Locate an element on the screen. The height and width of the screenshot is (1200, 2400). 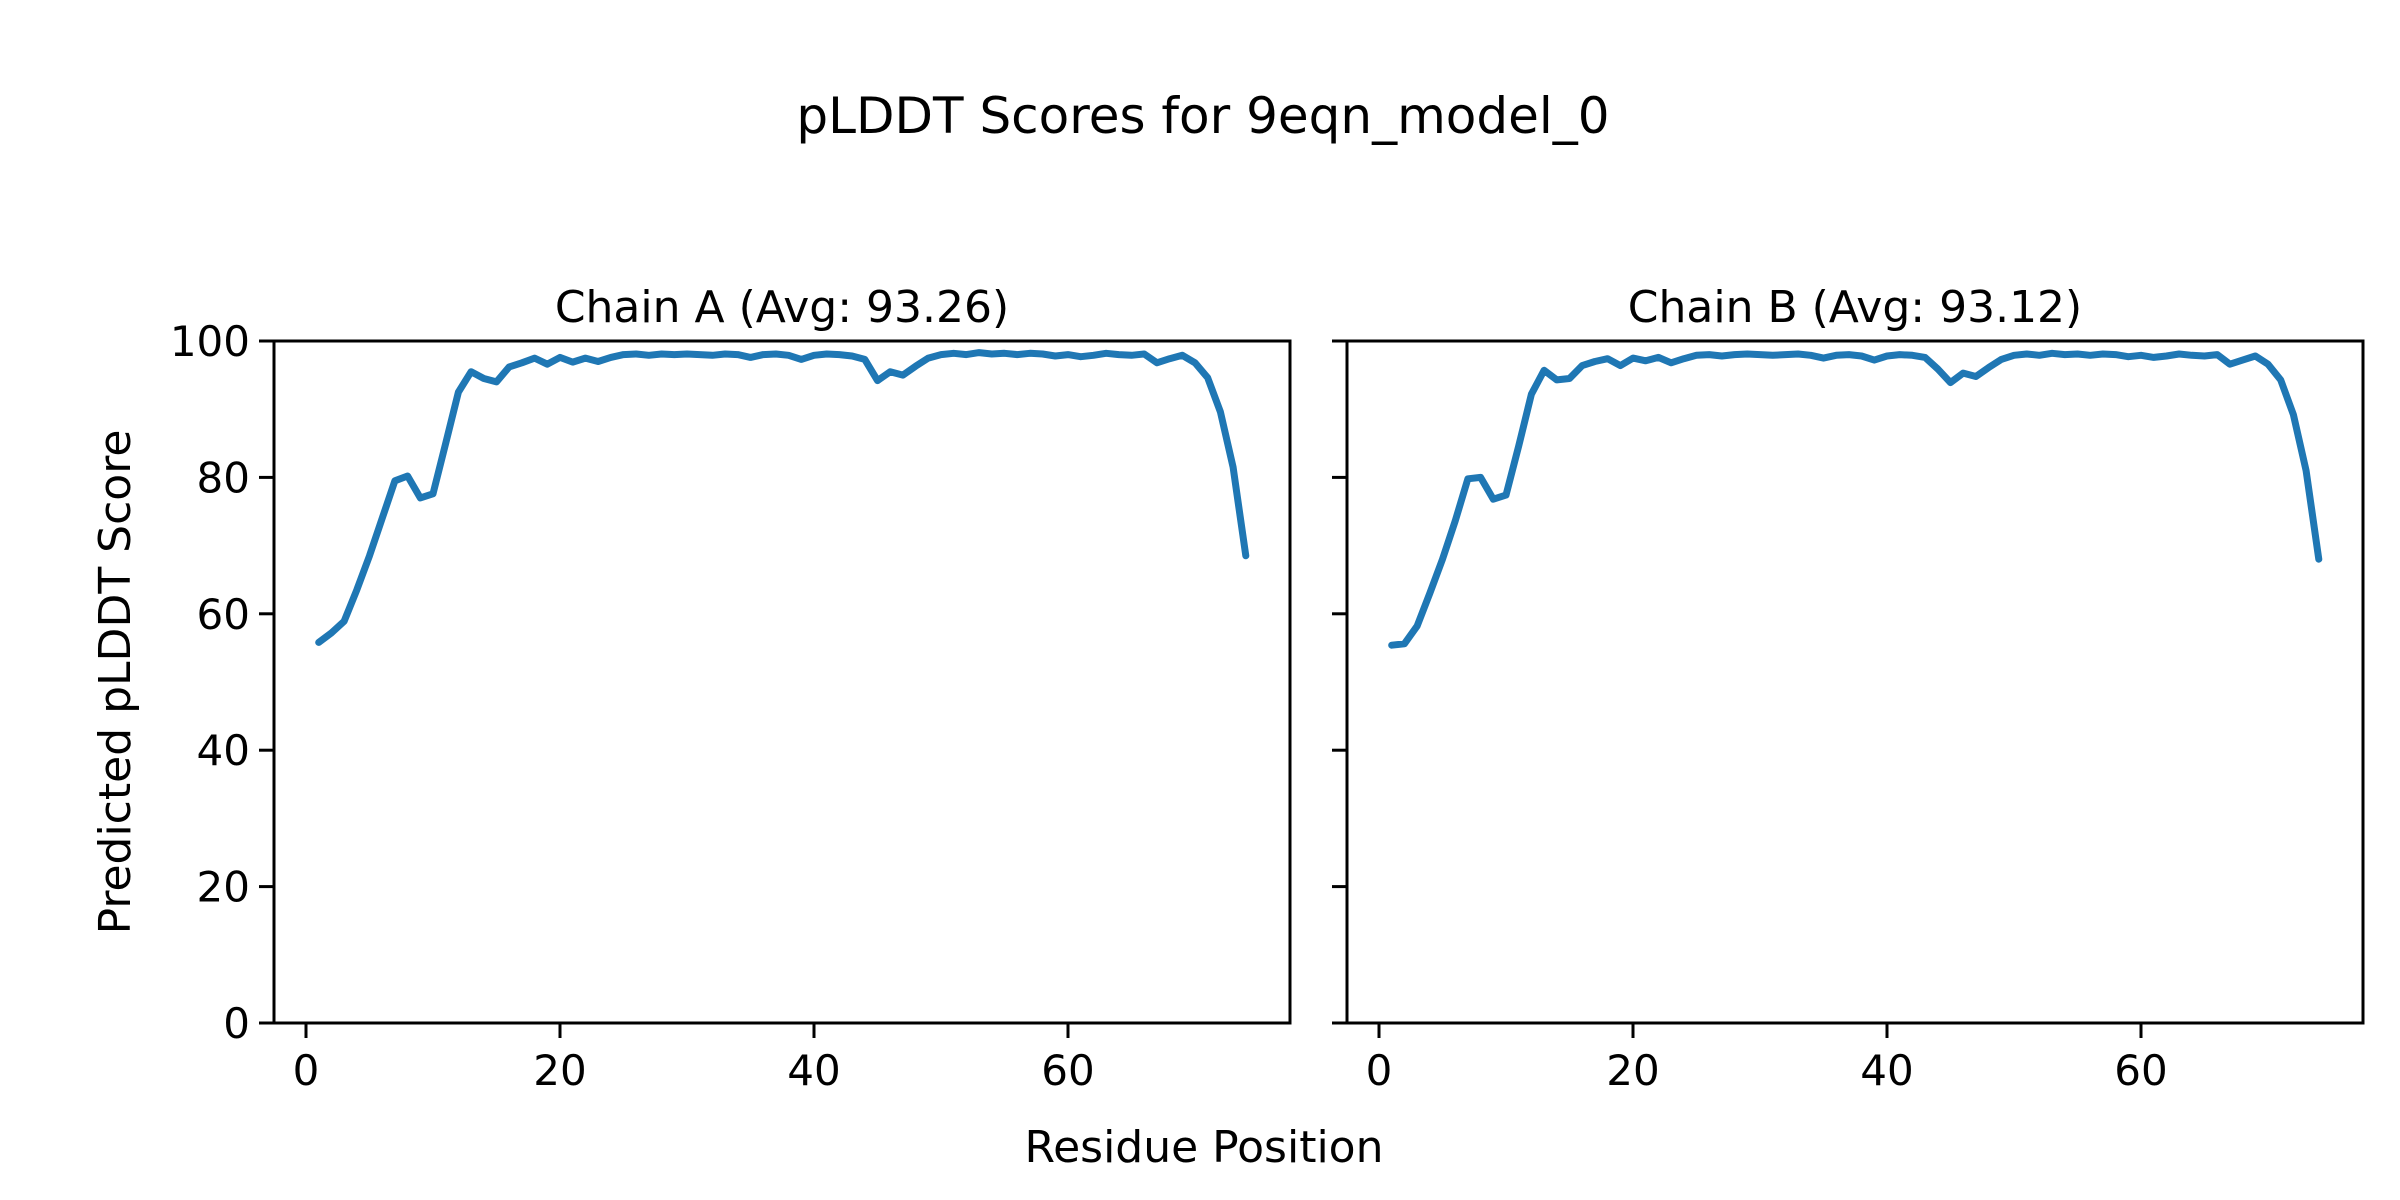
y-tick-label: 20 is located at coordinates (223, 887).